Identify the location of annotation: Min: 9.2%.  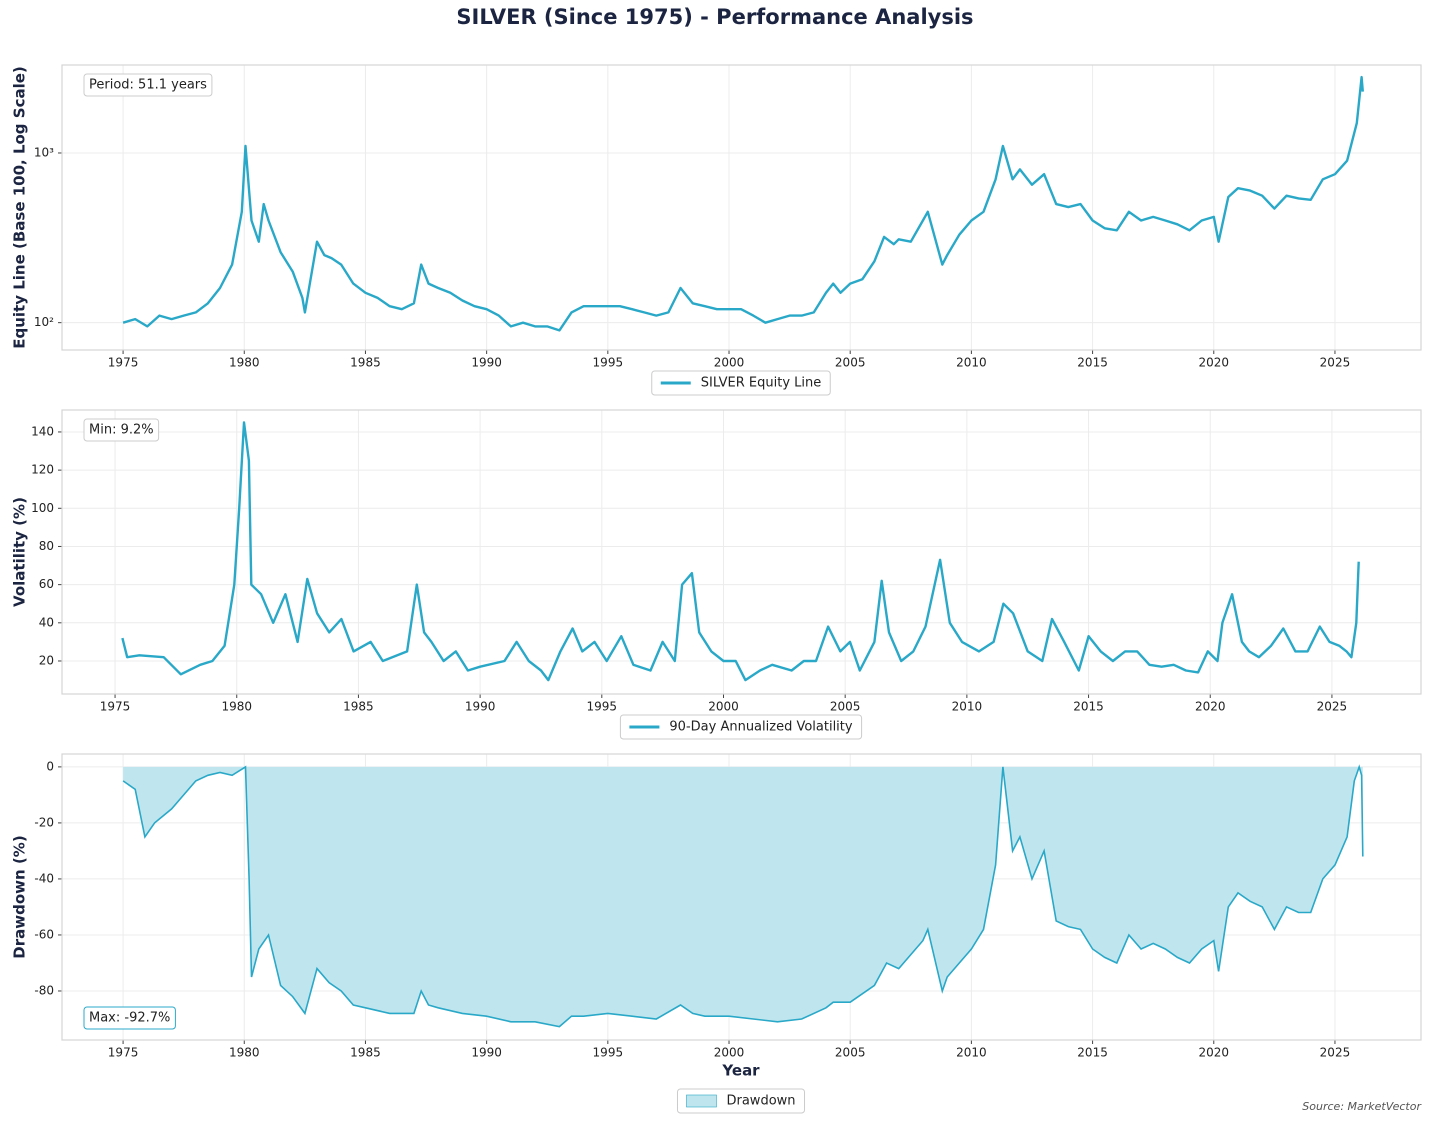
(121, 430).